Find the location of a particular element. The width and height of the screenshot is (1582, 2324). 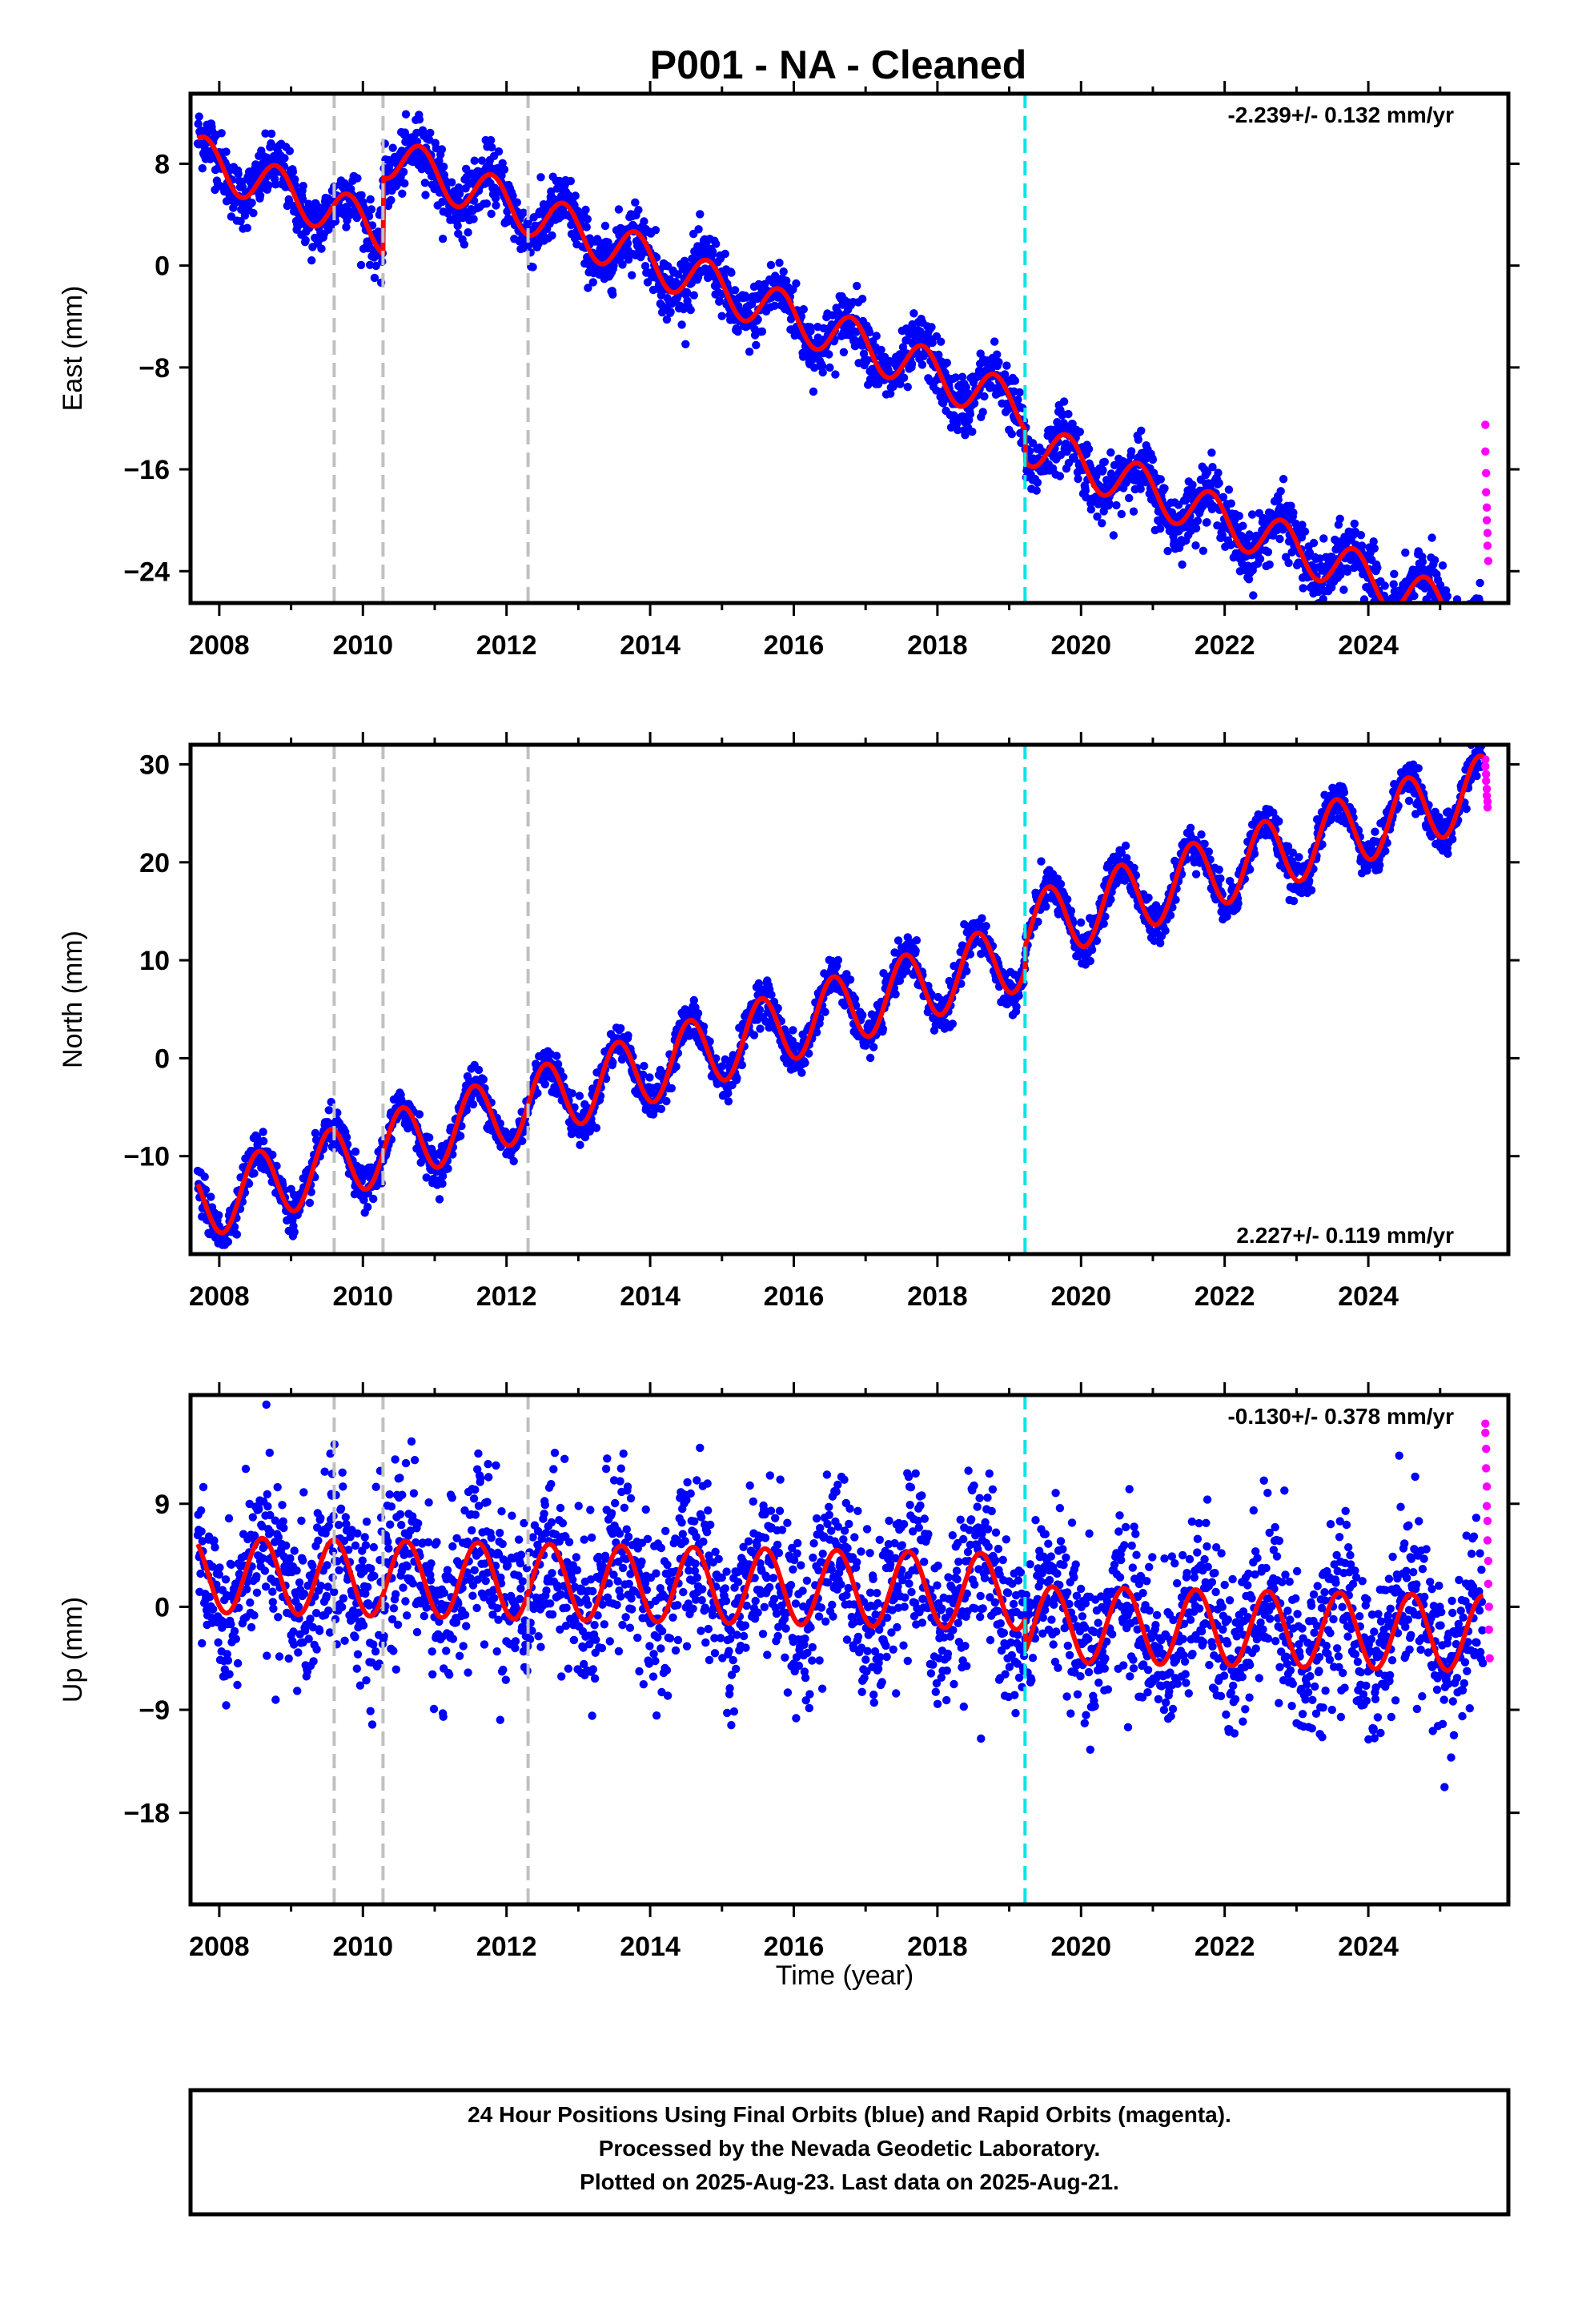

x-tick-label: 2024 is located at coordinates (1368, 645).